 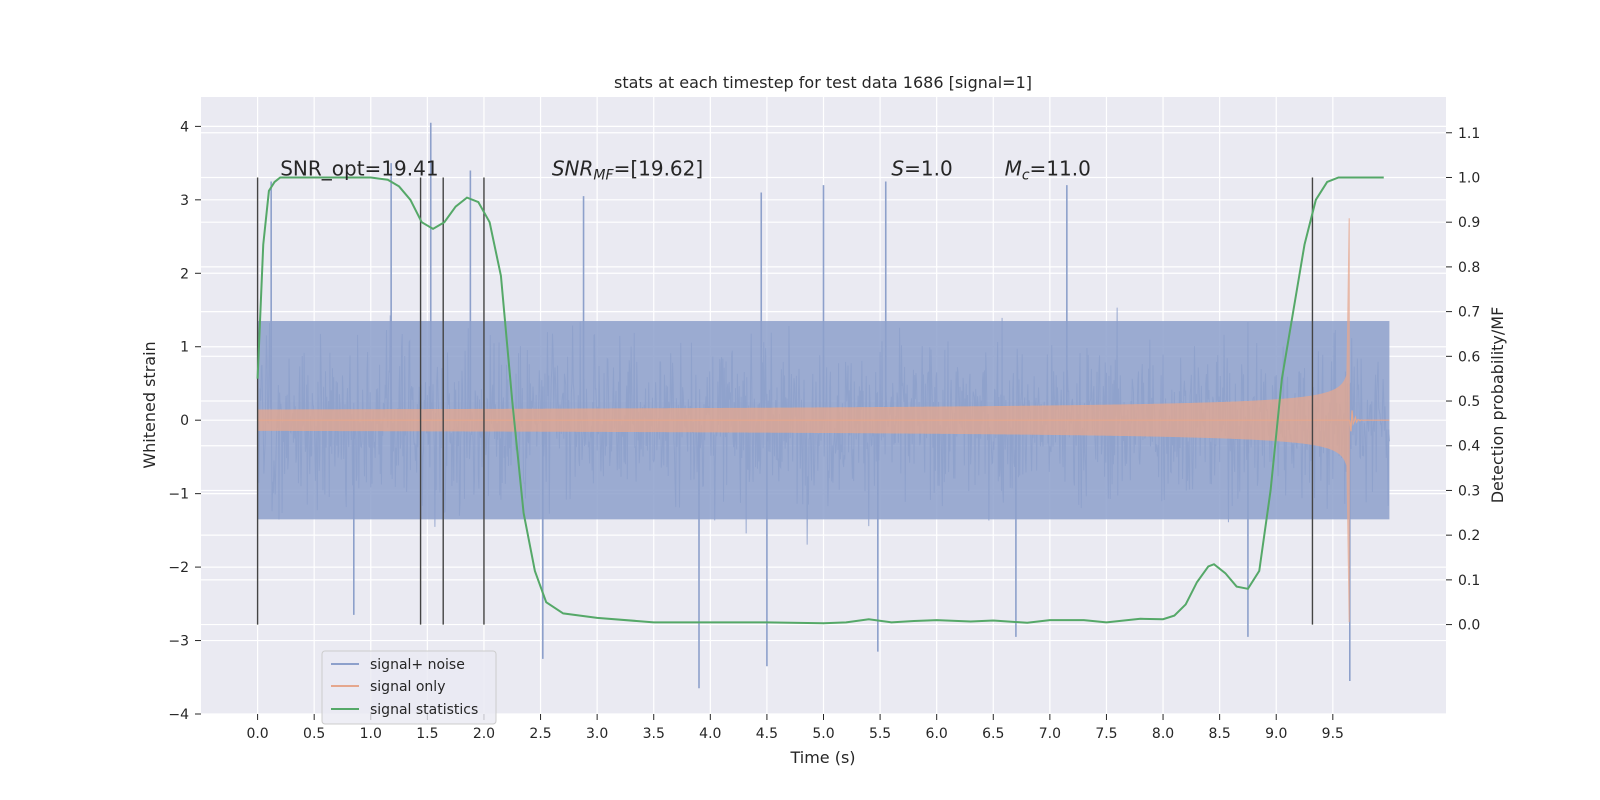 I want to click on x-tick-label-19: 9.5, so click(x=1333, y=734).